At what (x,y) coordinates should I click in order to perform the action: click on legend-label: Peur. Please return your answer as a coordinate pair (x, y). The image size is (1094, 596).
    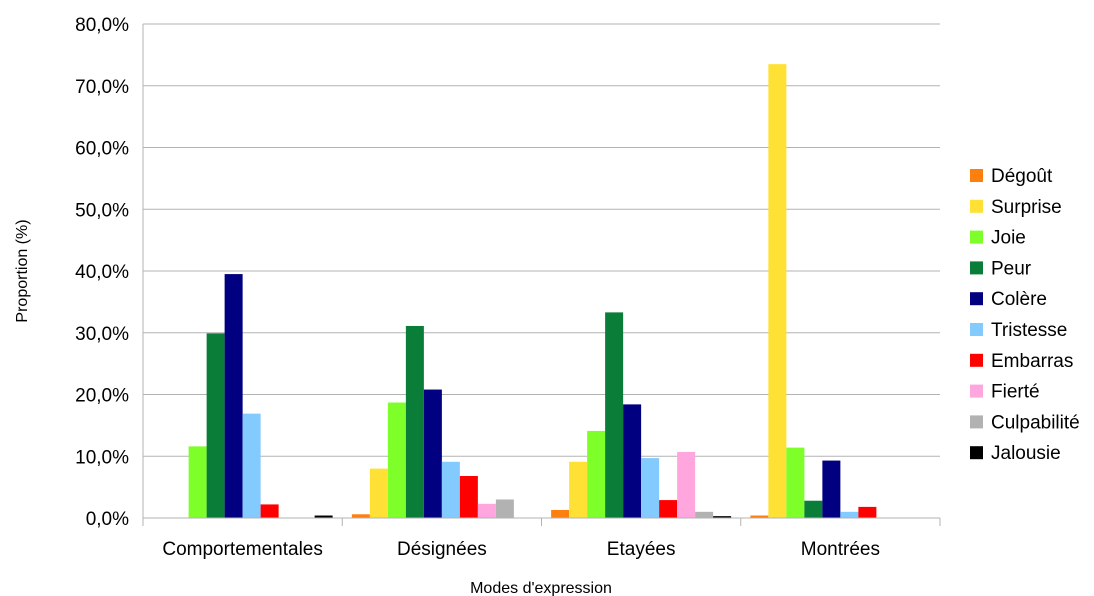
    Looking at the image, I should click on (1011, 268).